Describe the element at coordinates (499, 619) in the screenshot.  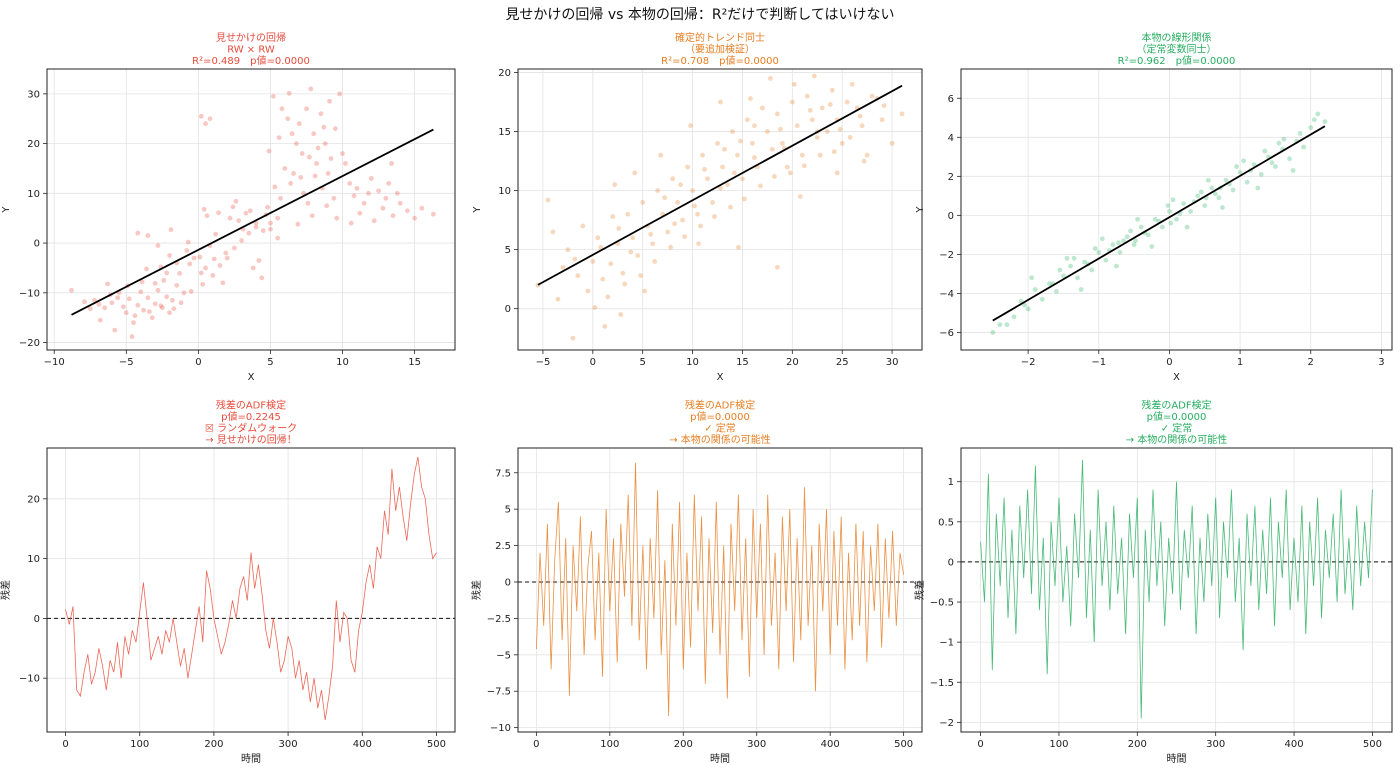
I see `y-tick-label: −2.5` at that location.